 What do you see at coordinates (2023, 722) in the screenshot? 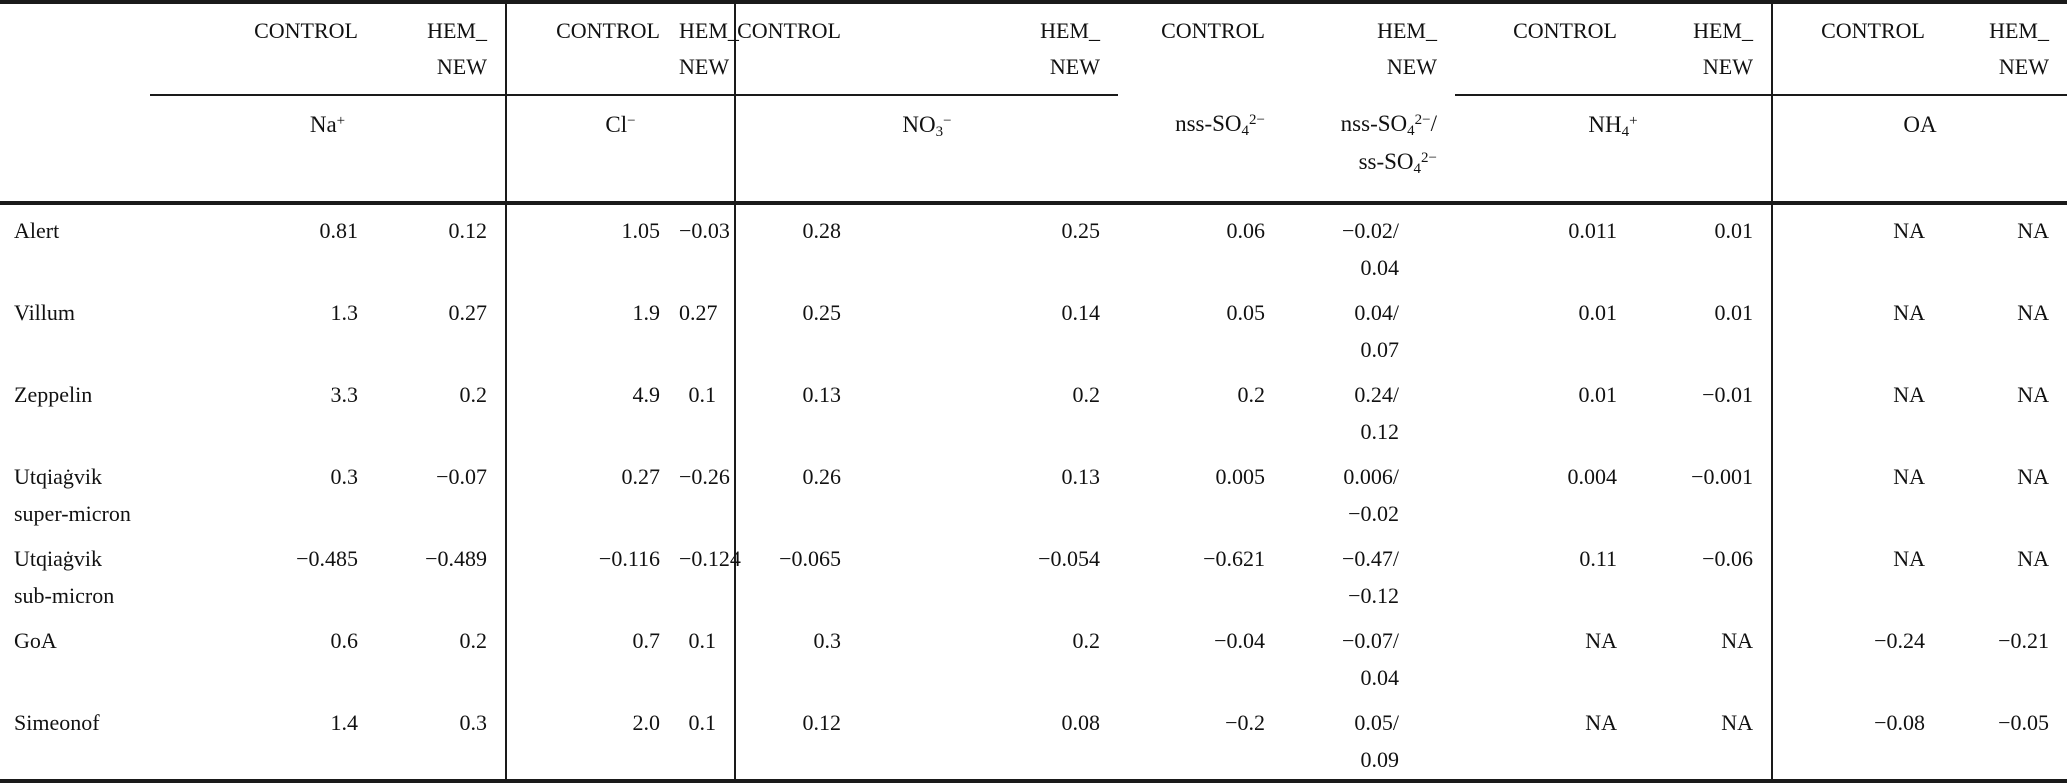
I see `value-cell: −0.05` at bounding box center [2023, 722].